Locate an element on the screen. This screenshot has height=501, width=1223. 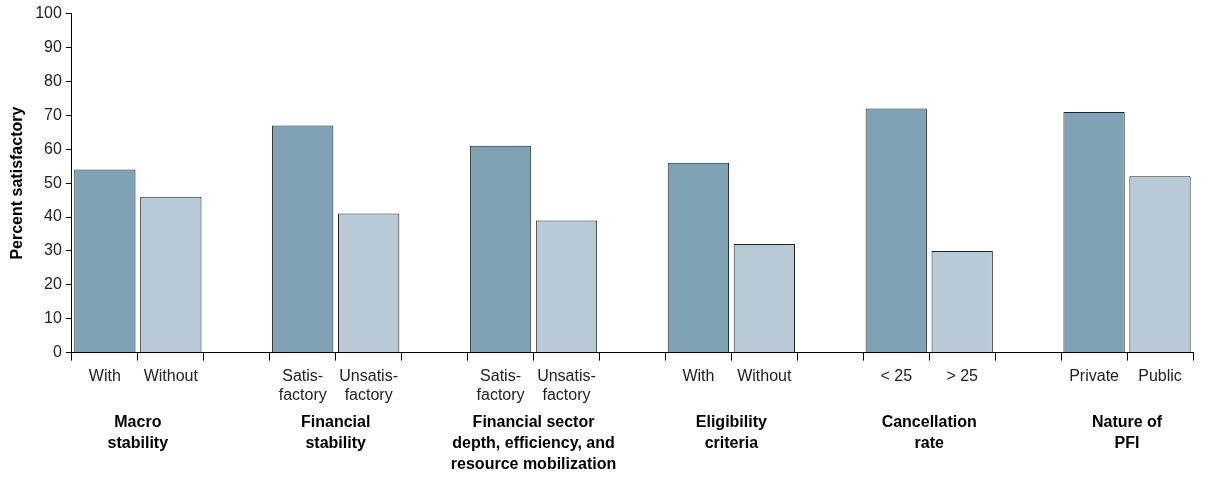
y-tick-label: 20 is located at coordinates (53, 284).